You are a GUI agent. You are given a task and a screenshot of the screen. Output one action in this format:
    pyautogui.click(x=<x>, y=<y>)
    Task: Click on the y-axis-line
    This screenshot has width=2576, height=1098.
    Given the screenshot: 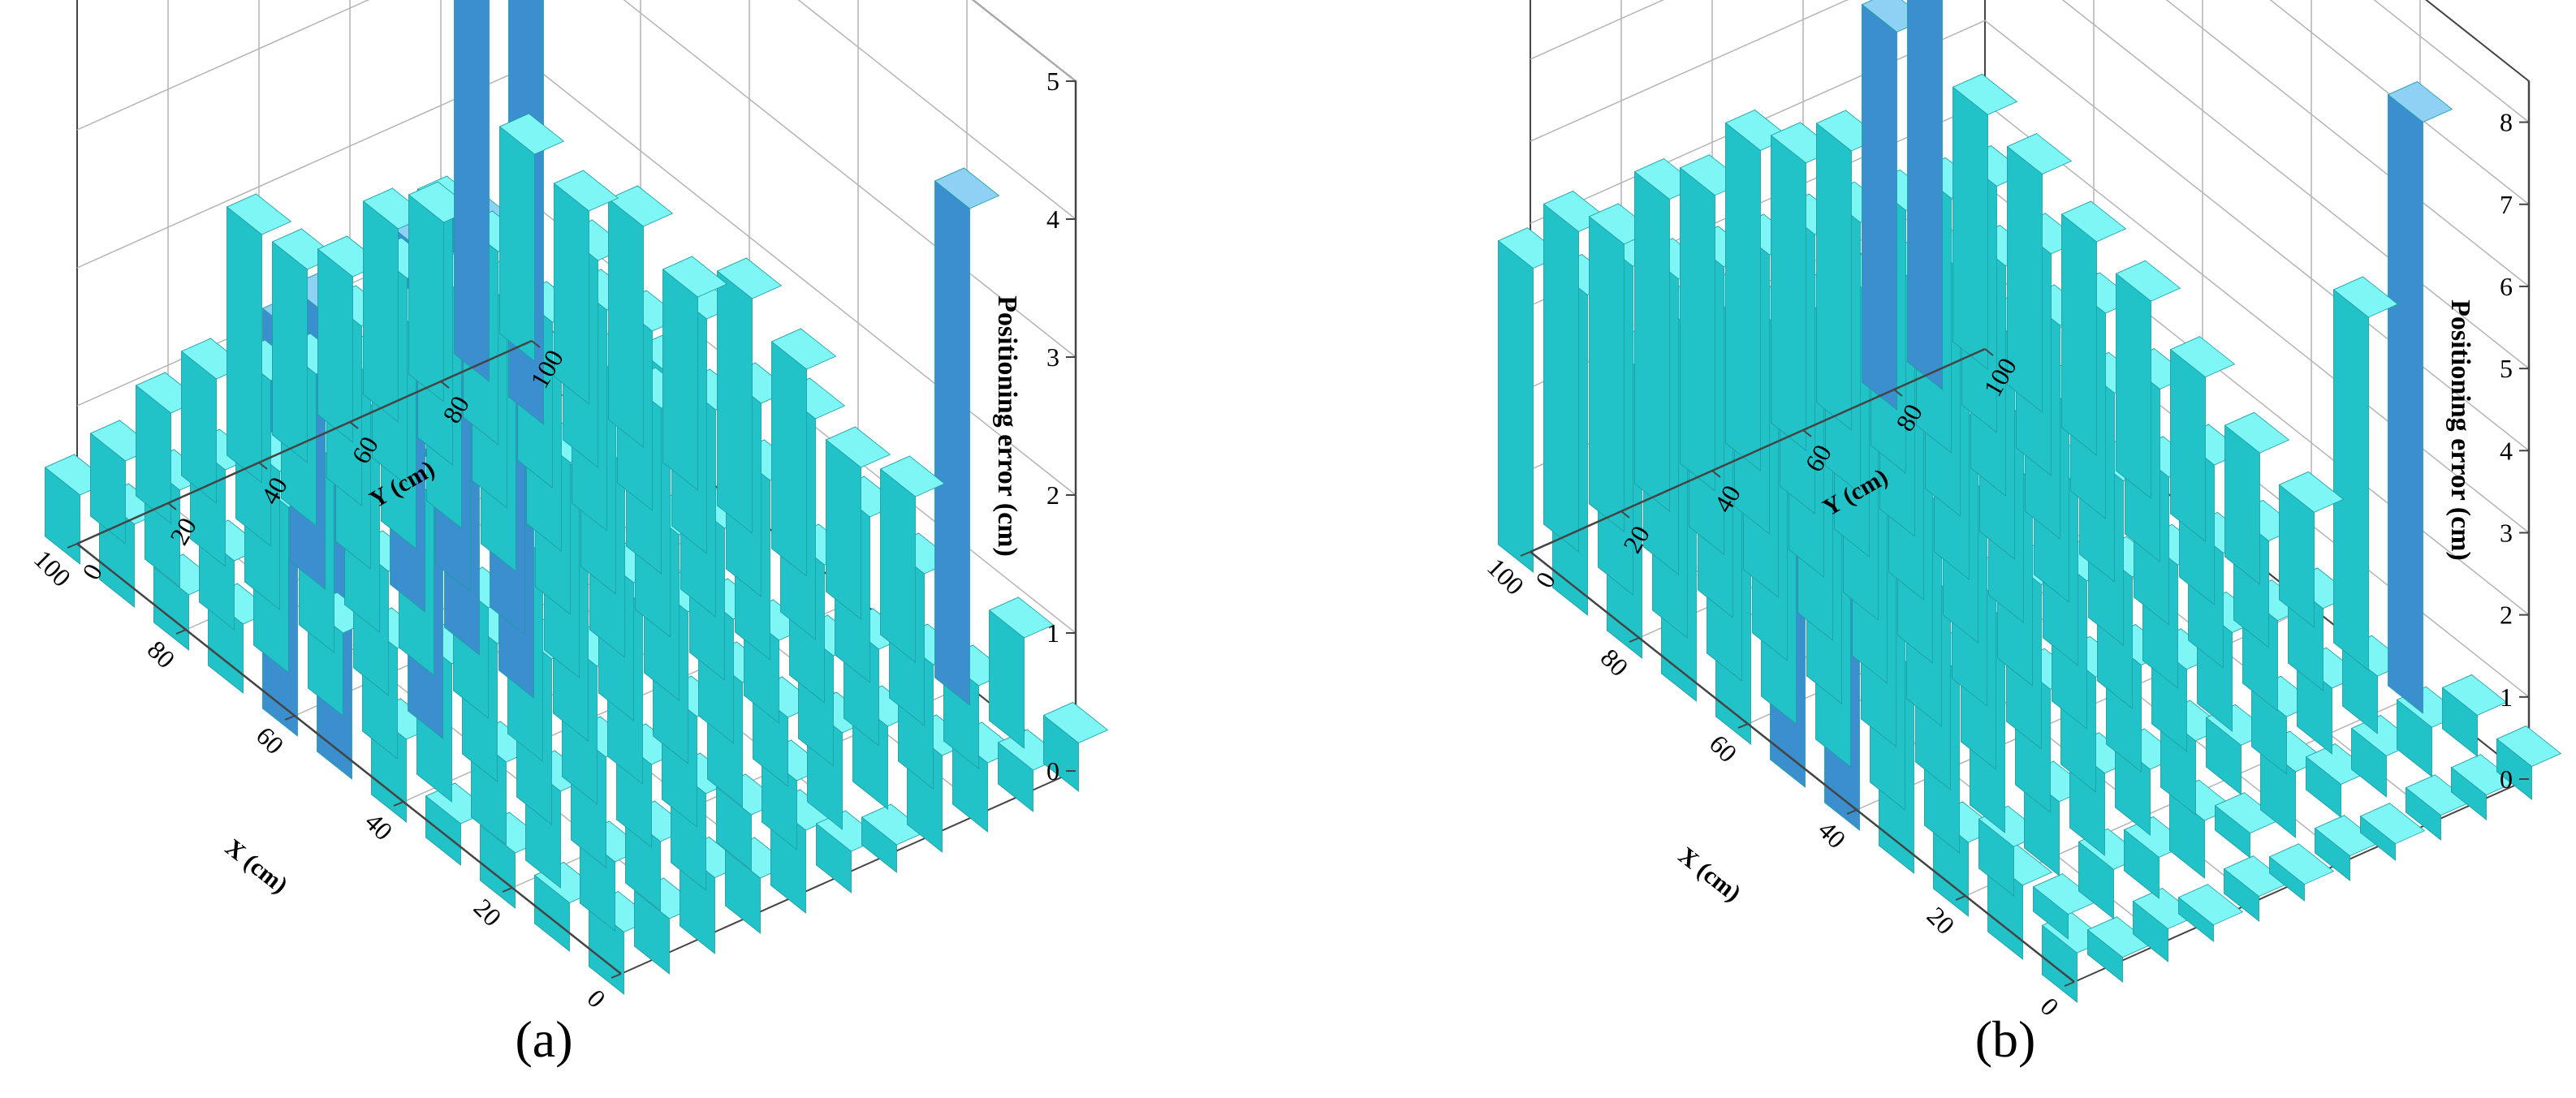 What is the action you would take?
    pyautogui.click(x=304, y=442)
    